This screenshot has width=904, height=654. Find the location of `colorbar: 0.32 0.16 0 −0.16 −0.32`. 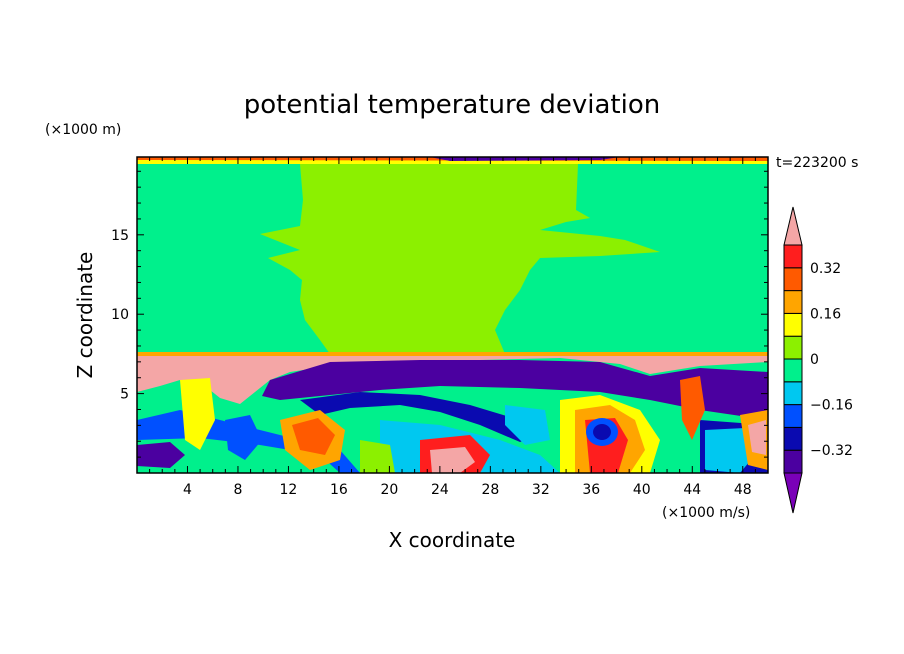

colorbar: 0.32 0.16 0 −0.16 −0.32 is located at coordinates (818, 360).